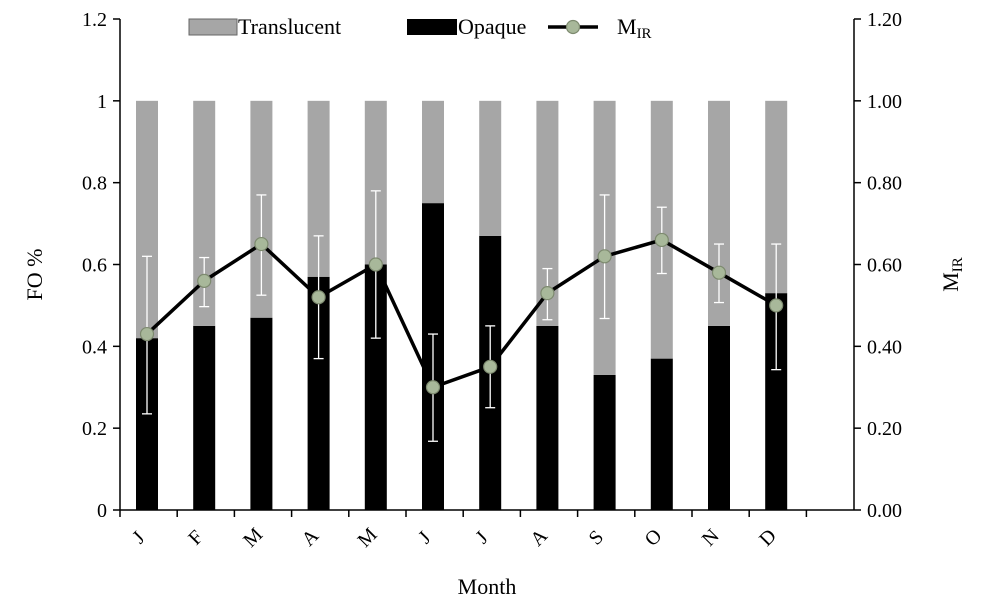 This screenshot has height=602, width=981. What do you see at coordinates (884, 184) in the screenshot?
I see `y-right-tick-label-4: 0.80` at bounding box center [884, 184].